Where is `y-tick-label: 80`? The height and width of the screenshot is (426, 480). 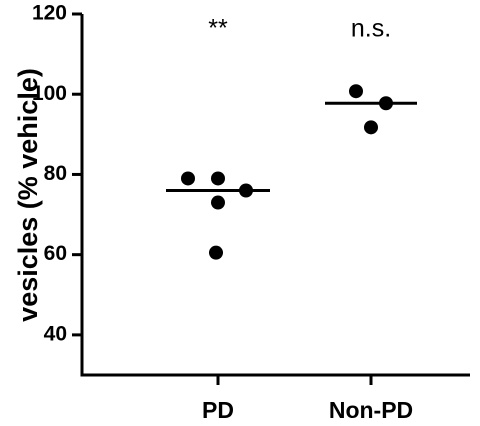 y-tick-label: 80 is located at coordinates (55, 173).